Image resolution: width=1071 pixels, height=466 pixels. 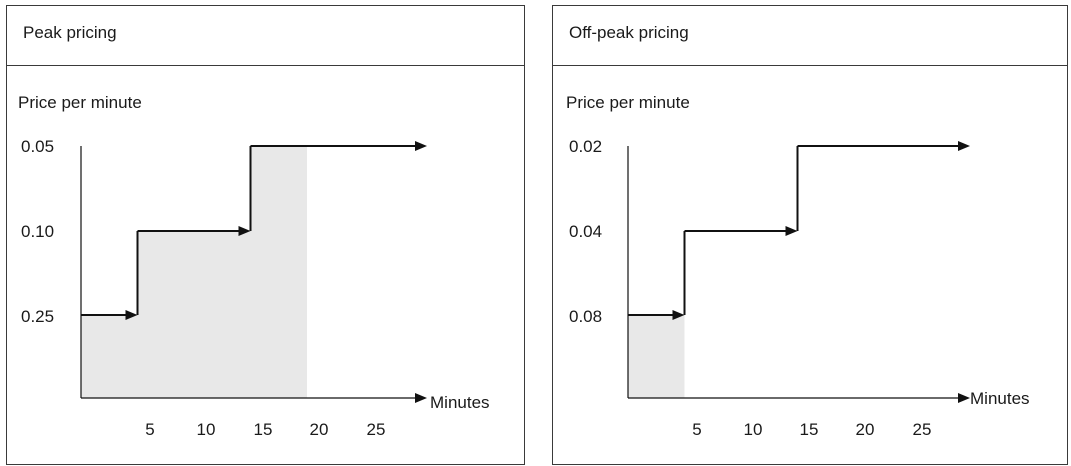 What do you see at coordinates (585, 146) in the screenshot?
I see `y-tick-label: 0.02` at bounding box center [585, 146].